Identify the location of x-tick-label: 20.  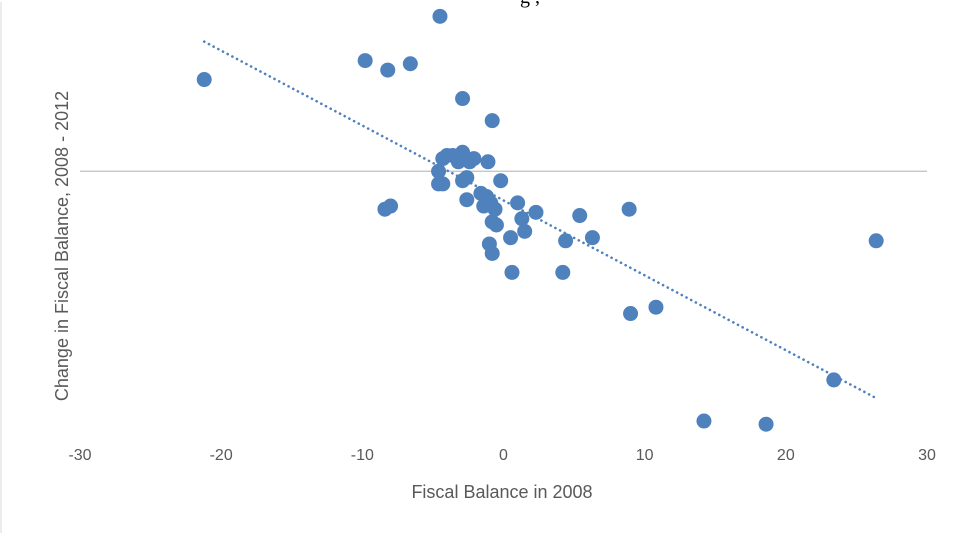
(786, 455).